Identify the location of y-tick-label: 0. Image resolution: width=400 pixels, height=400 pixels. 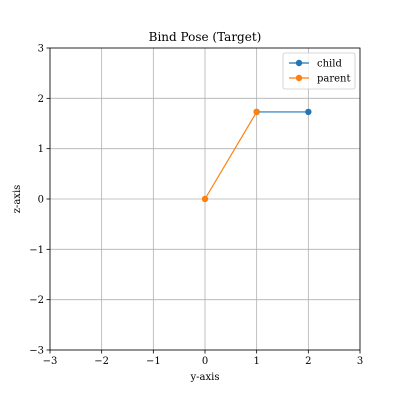
(41, 200).